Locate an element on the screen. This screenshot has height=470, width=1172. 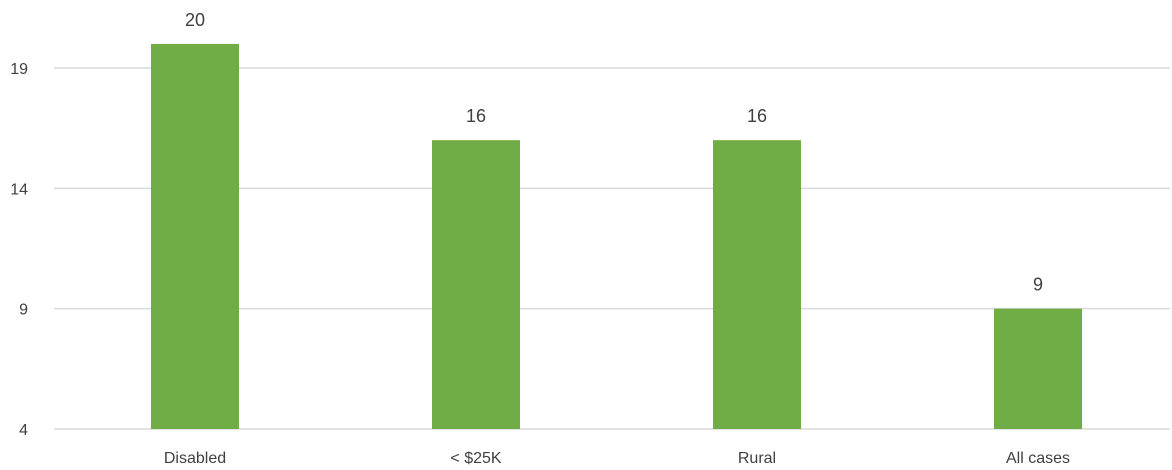
data-label: 20 is located at coordinates (195, 20).